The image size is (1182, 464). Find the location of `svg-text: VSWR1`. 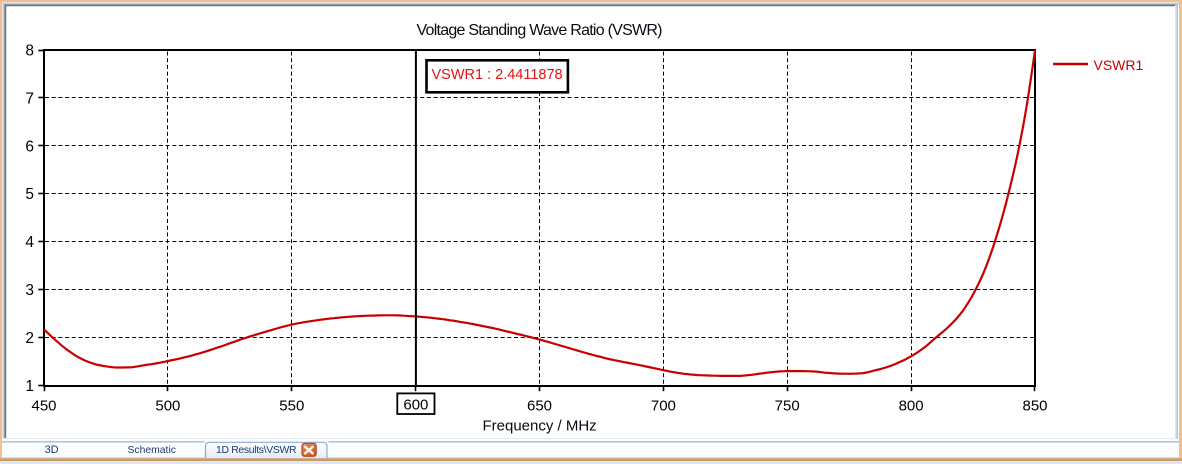

svg-text: VSWR1 is located at coordinates (1119, 65).